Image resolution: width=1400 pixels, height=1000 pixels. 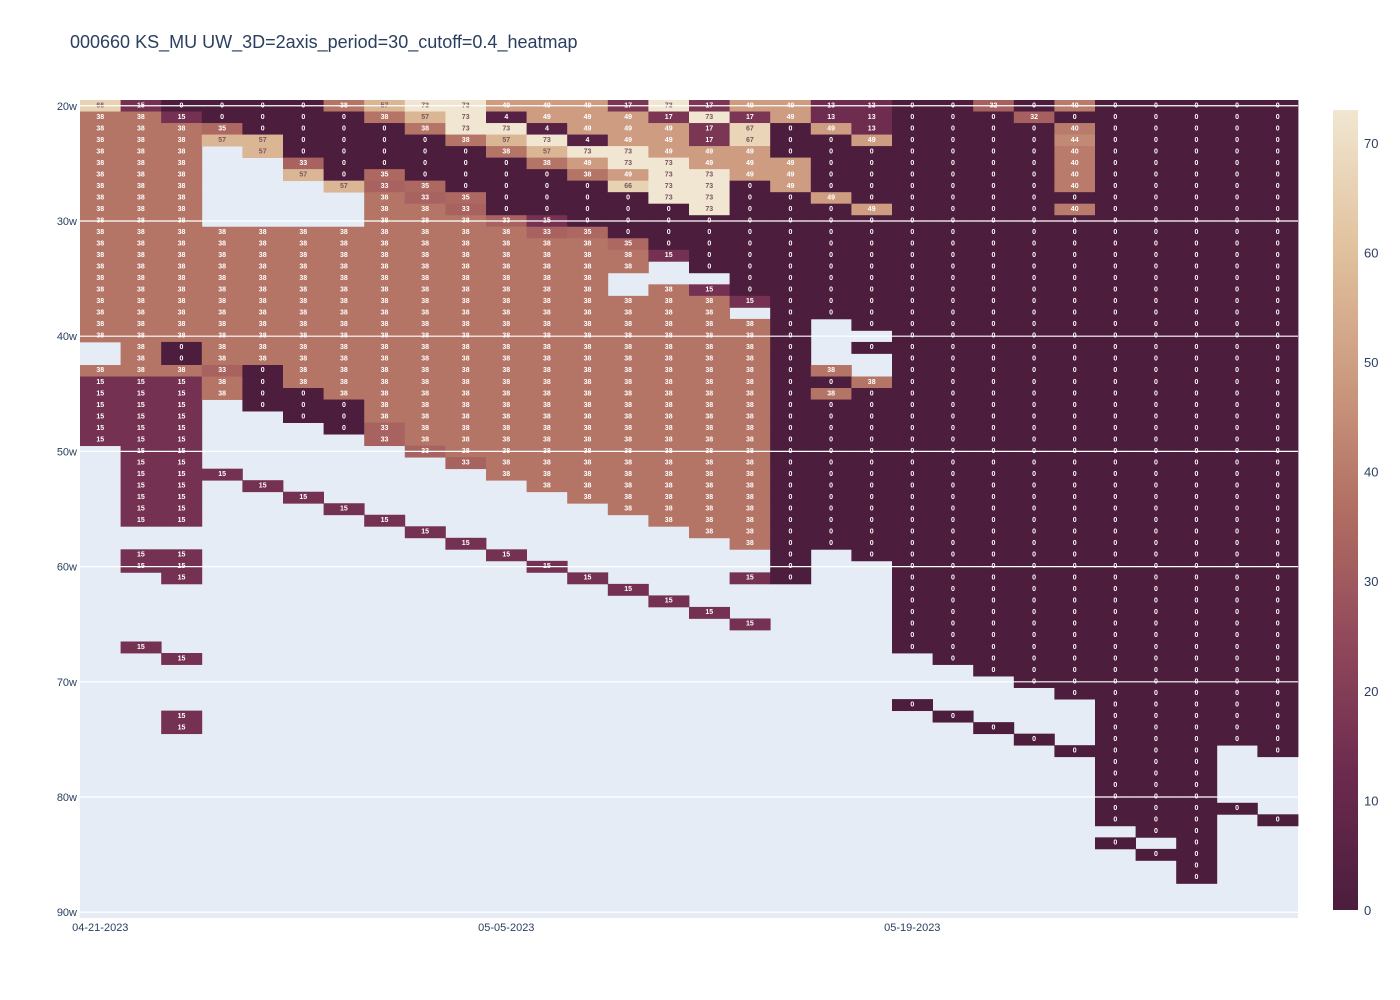 What do you see at coordinates (628, 186) in the screenshot?
I see `cell-label: 66` at bounding box center [628, 186].